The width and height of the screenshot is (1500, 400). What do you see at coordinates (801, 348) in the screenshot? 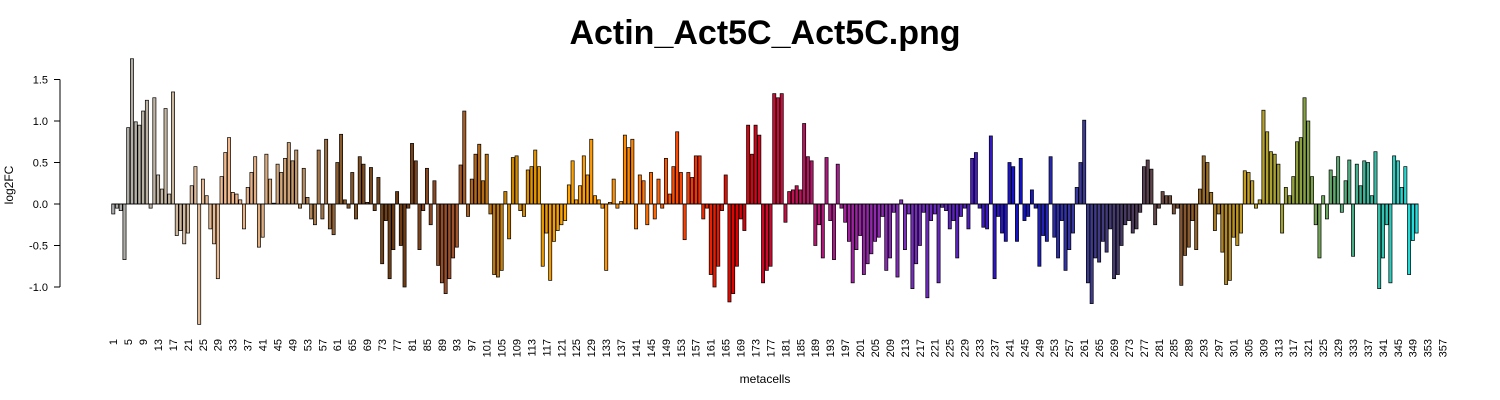
I see `x-tick-label: 185` at bounding box center [801, 348].